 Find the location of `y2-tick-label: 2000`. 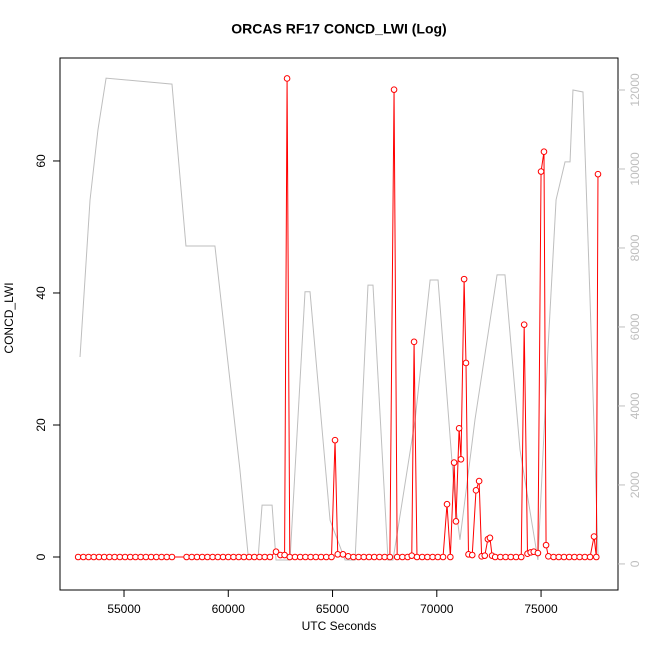

y2-tick-label: 2000 is located at coordinates (635, 484).